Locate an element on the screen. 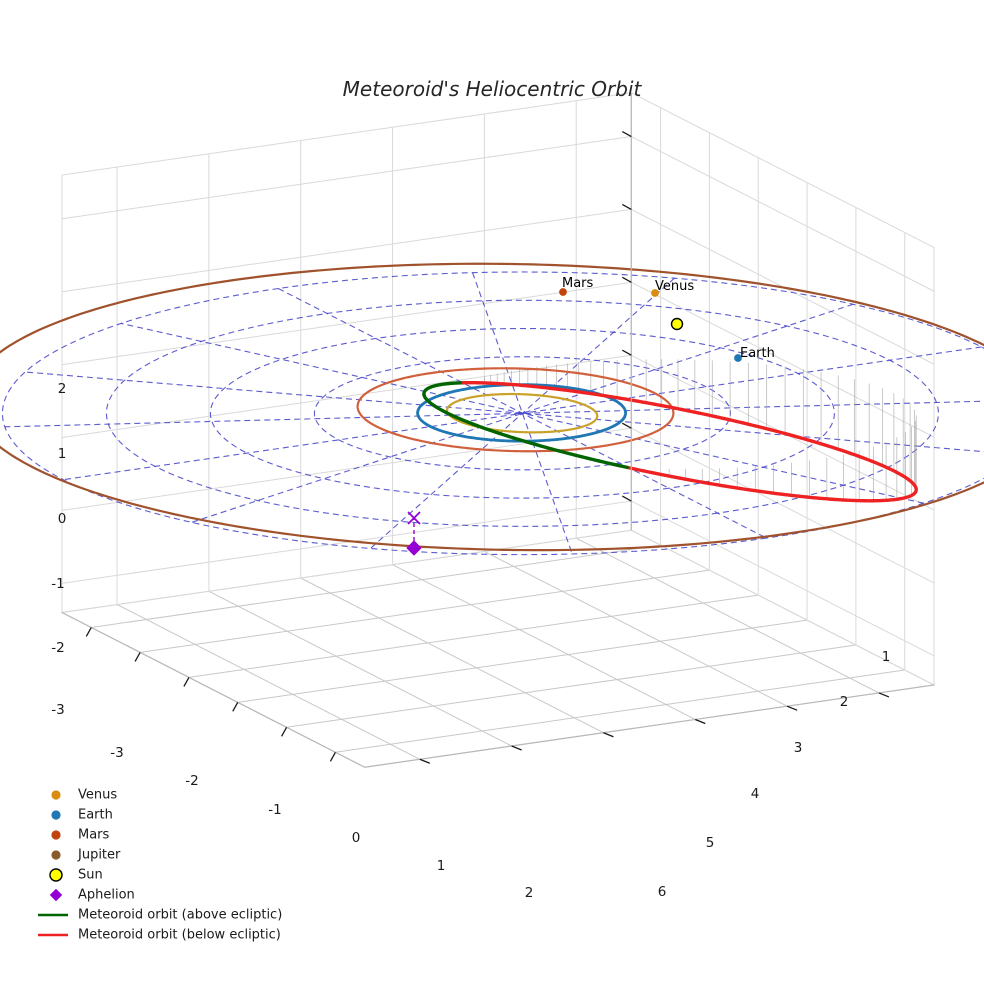 The image size is (984, 988). z-tick-label-3: -1 is located at coordinates (57, 584).